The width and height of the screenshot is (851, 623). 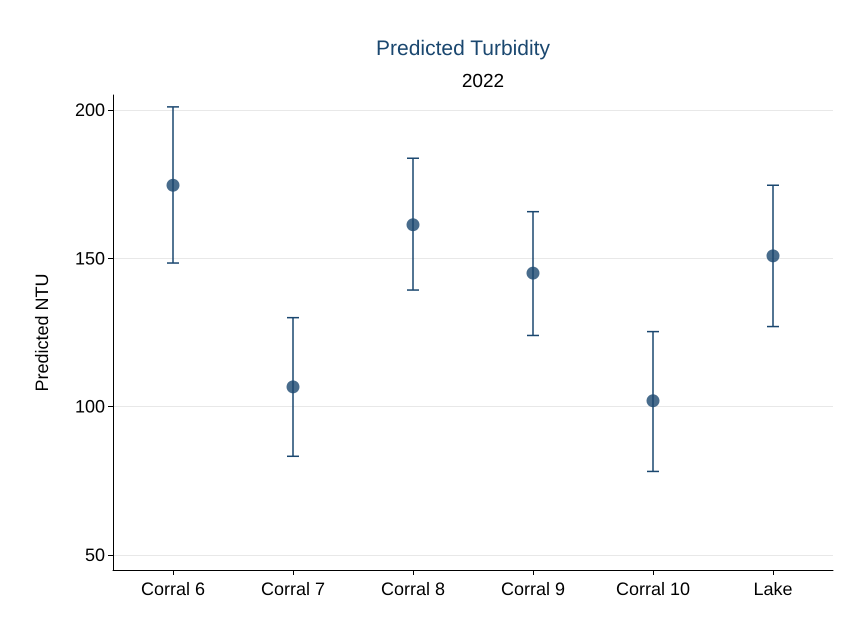 I want to click on y-tick-label: 200, so click(x=89, y=110).